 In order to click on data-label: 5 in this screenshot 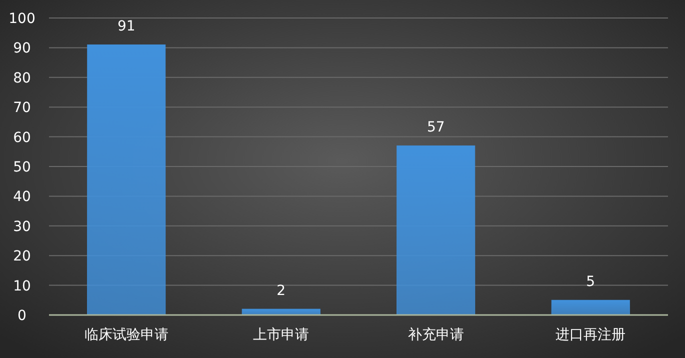, I will do `click(591, 282)`.